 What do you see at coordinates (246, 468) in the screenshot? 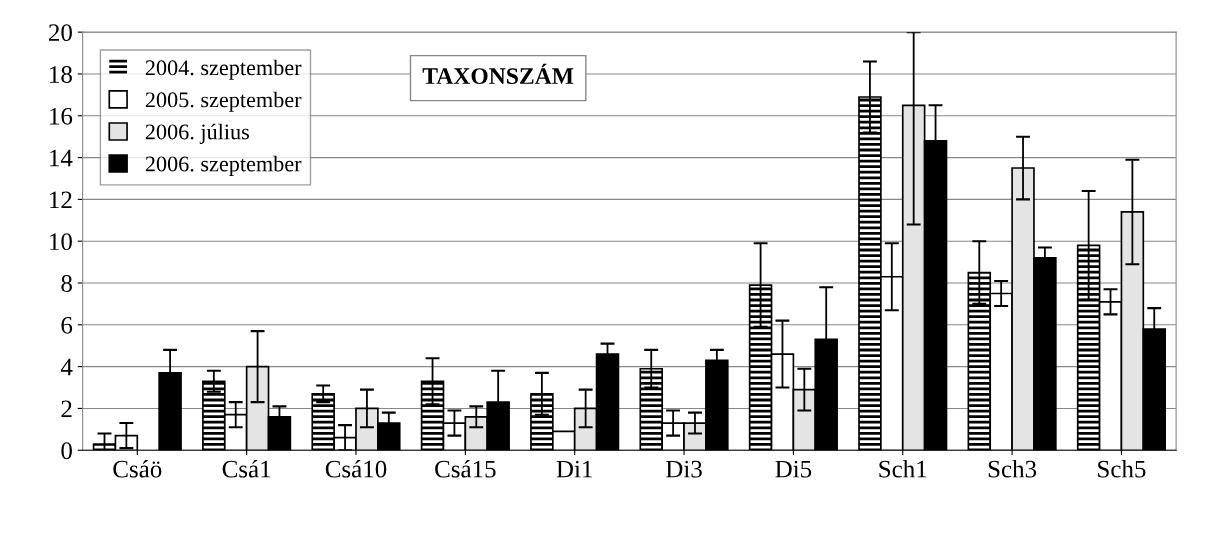
I see `x-tick-label: Csá1` at bounding box center [246, 468].